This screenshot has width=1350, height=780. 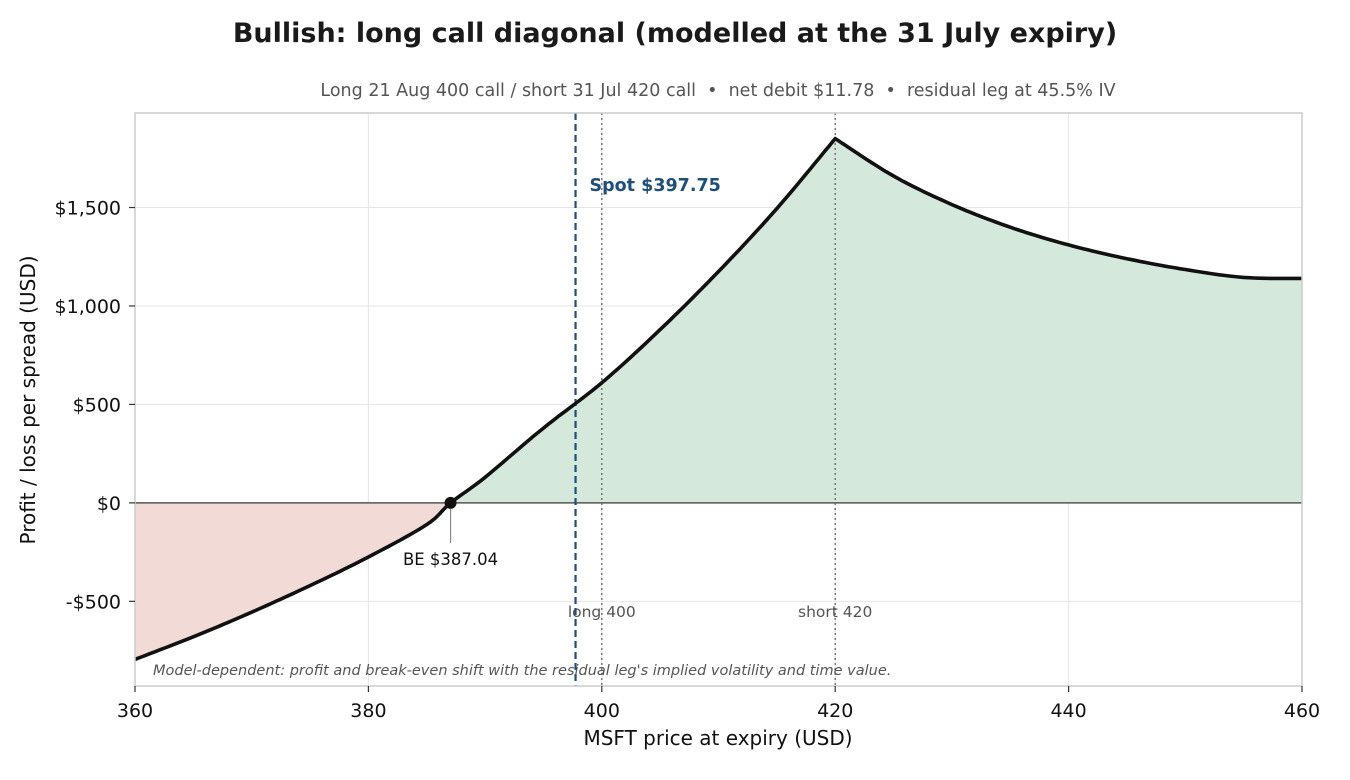 What do you see at coordinates (368, 711) in the screenshot?
I see `x-tick-label: 380` at bounding box center [368, 711].